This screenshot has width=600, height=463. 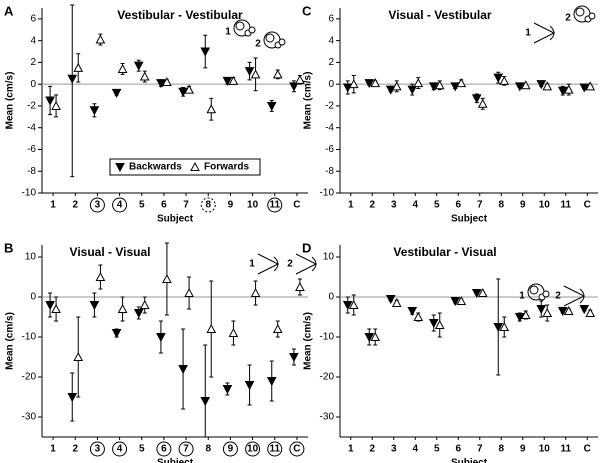 I want to click on y-tick-label: -30, so click(x=29, y=417).